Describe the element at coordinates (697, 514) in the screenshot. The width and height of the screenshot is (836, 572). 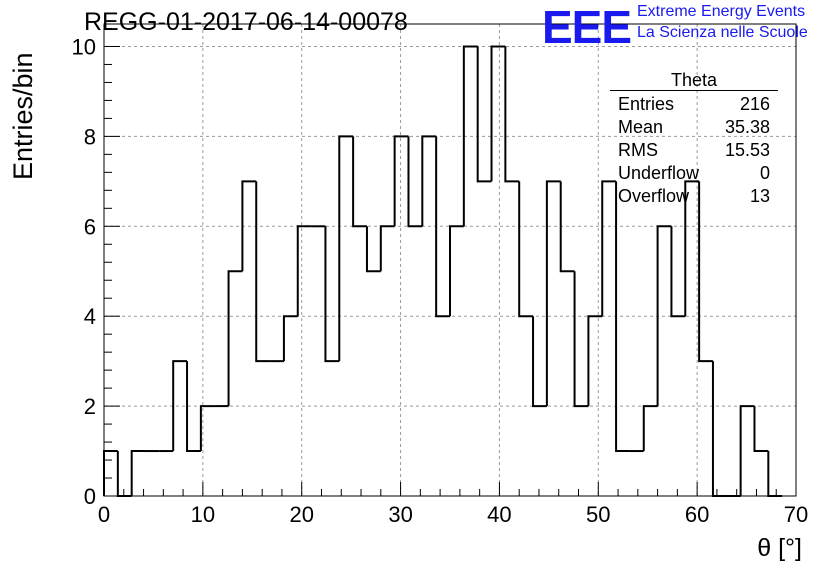
I see `x-tick-label: 60` at that location.